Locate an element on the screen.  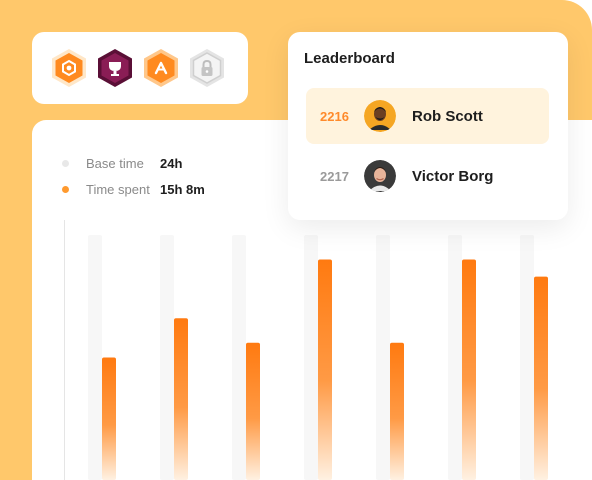
time-spent-label: Time spent is located at coordinates (118, 189).